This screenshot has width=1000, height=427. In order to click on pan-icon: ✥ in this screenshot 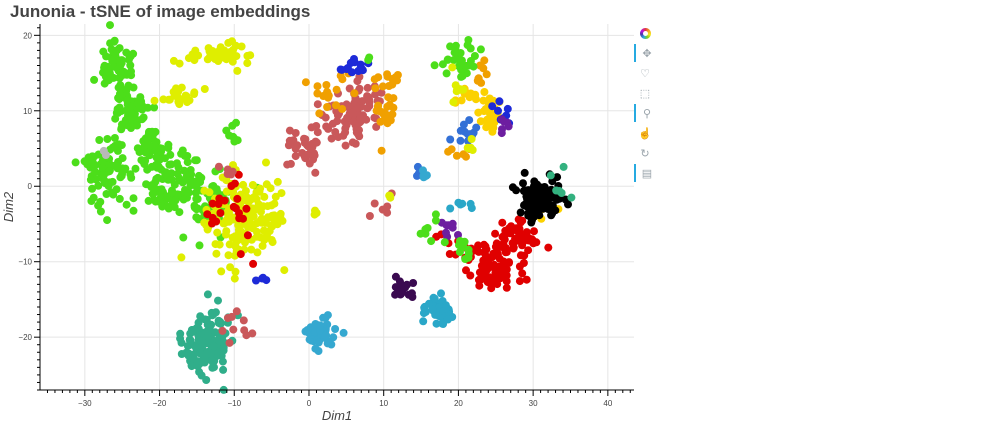, I will do `click(646, 53)`.